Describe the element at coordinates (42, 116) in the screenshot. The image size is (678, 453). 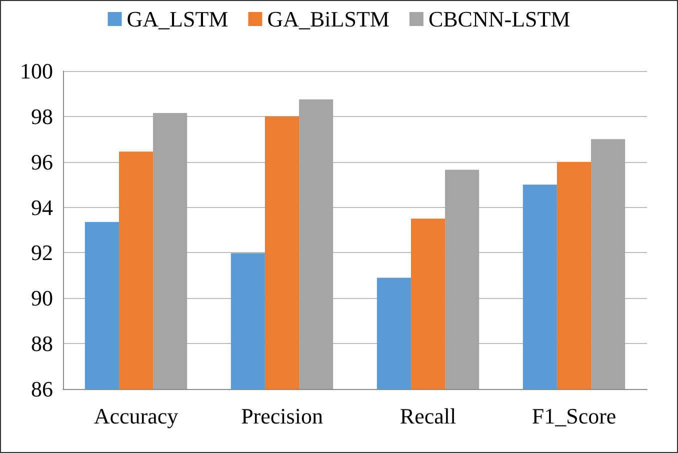
I see `y-tick-label: 98` at that location.